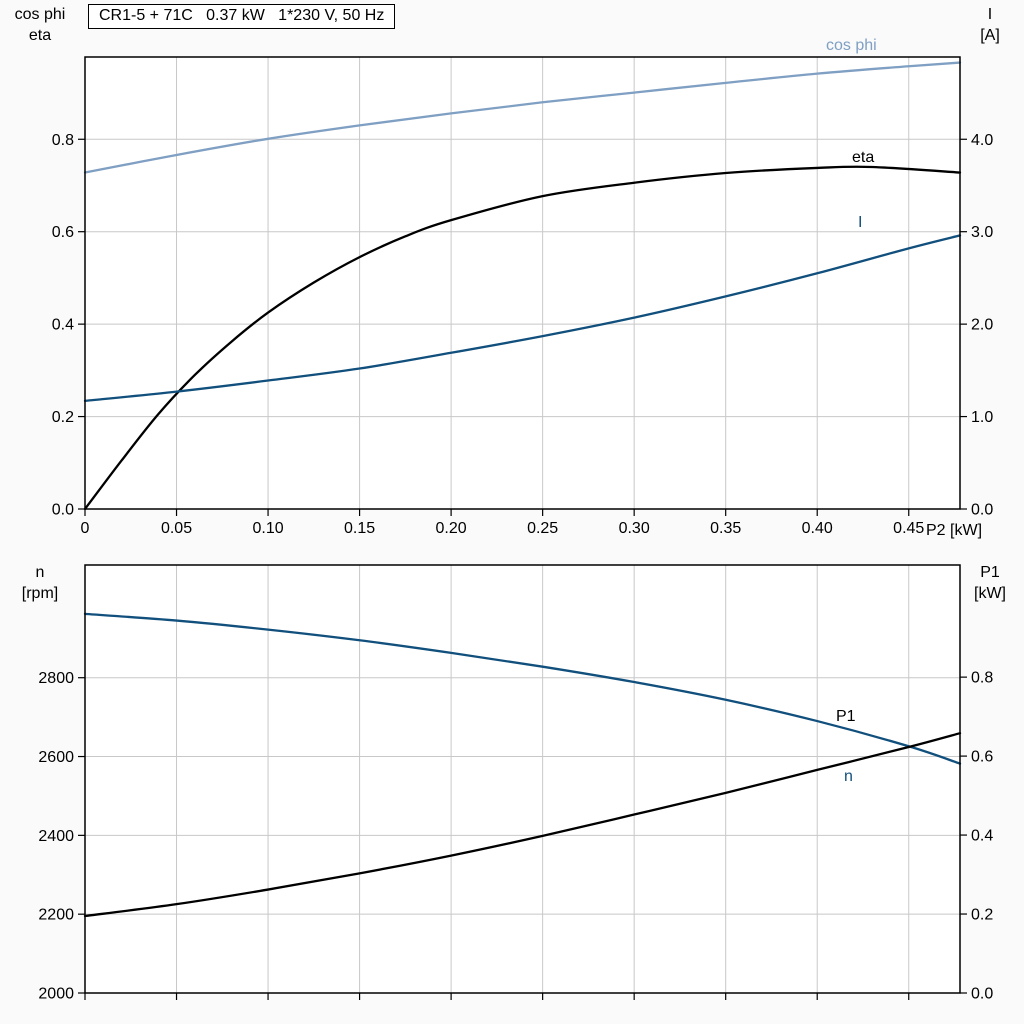 The height and width of the screenshot is (1024, 1024). What do you see at coordinates (56, 836) in the screenshot?
I see `svg-text: 2400` at bounding box center [56, 836].